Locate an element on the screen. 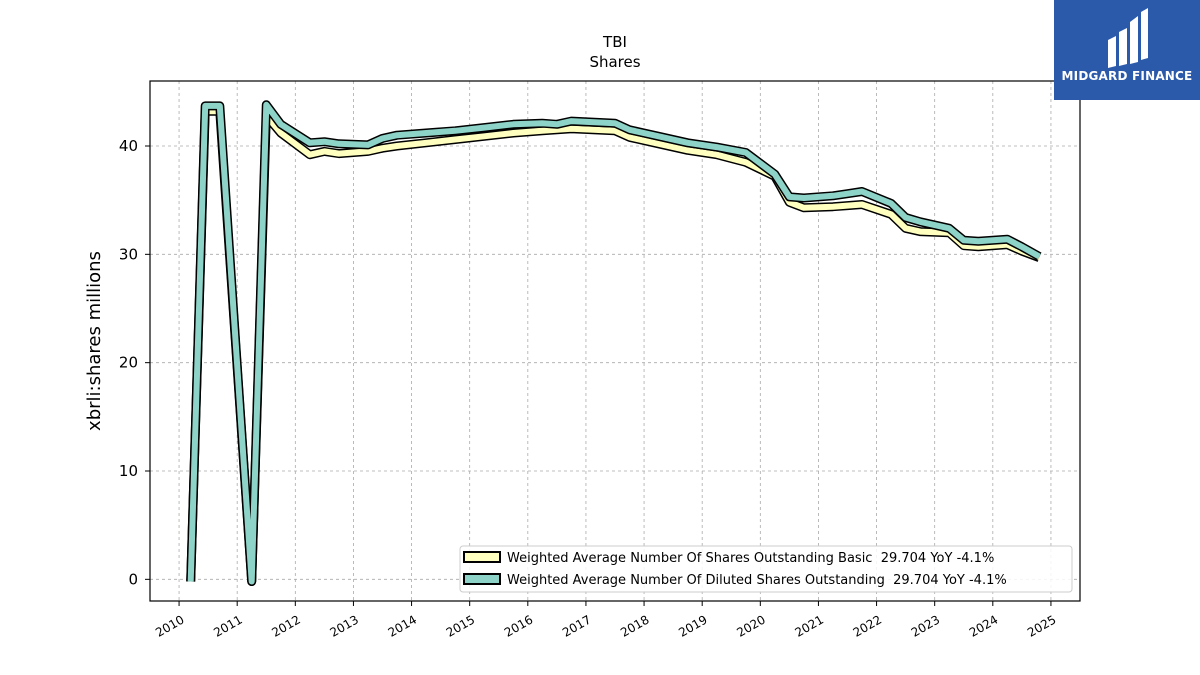  x-tick-label: 2023 is located at coordinates (925, 625).